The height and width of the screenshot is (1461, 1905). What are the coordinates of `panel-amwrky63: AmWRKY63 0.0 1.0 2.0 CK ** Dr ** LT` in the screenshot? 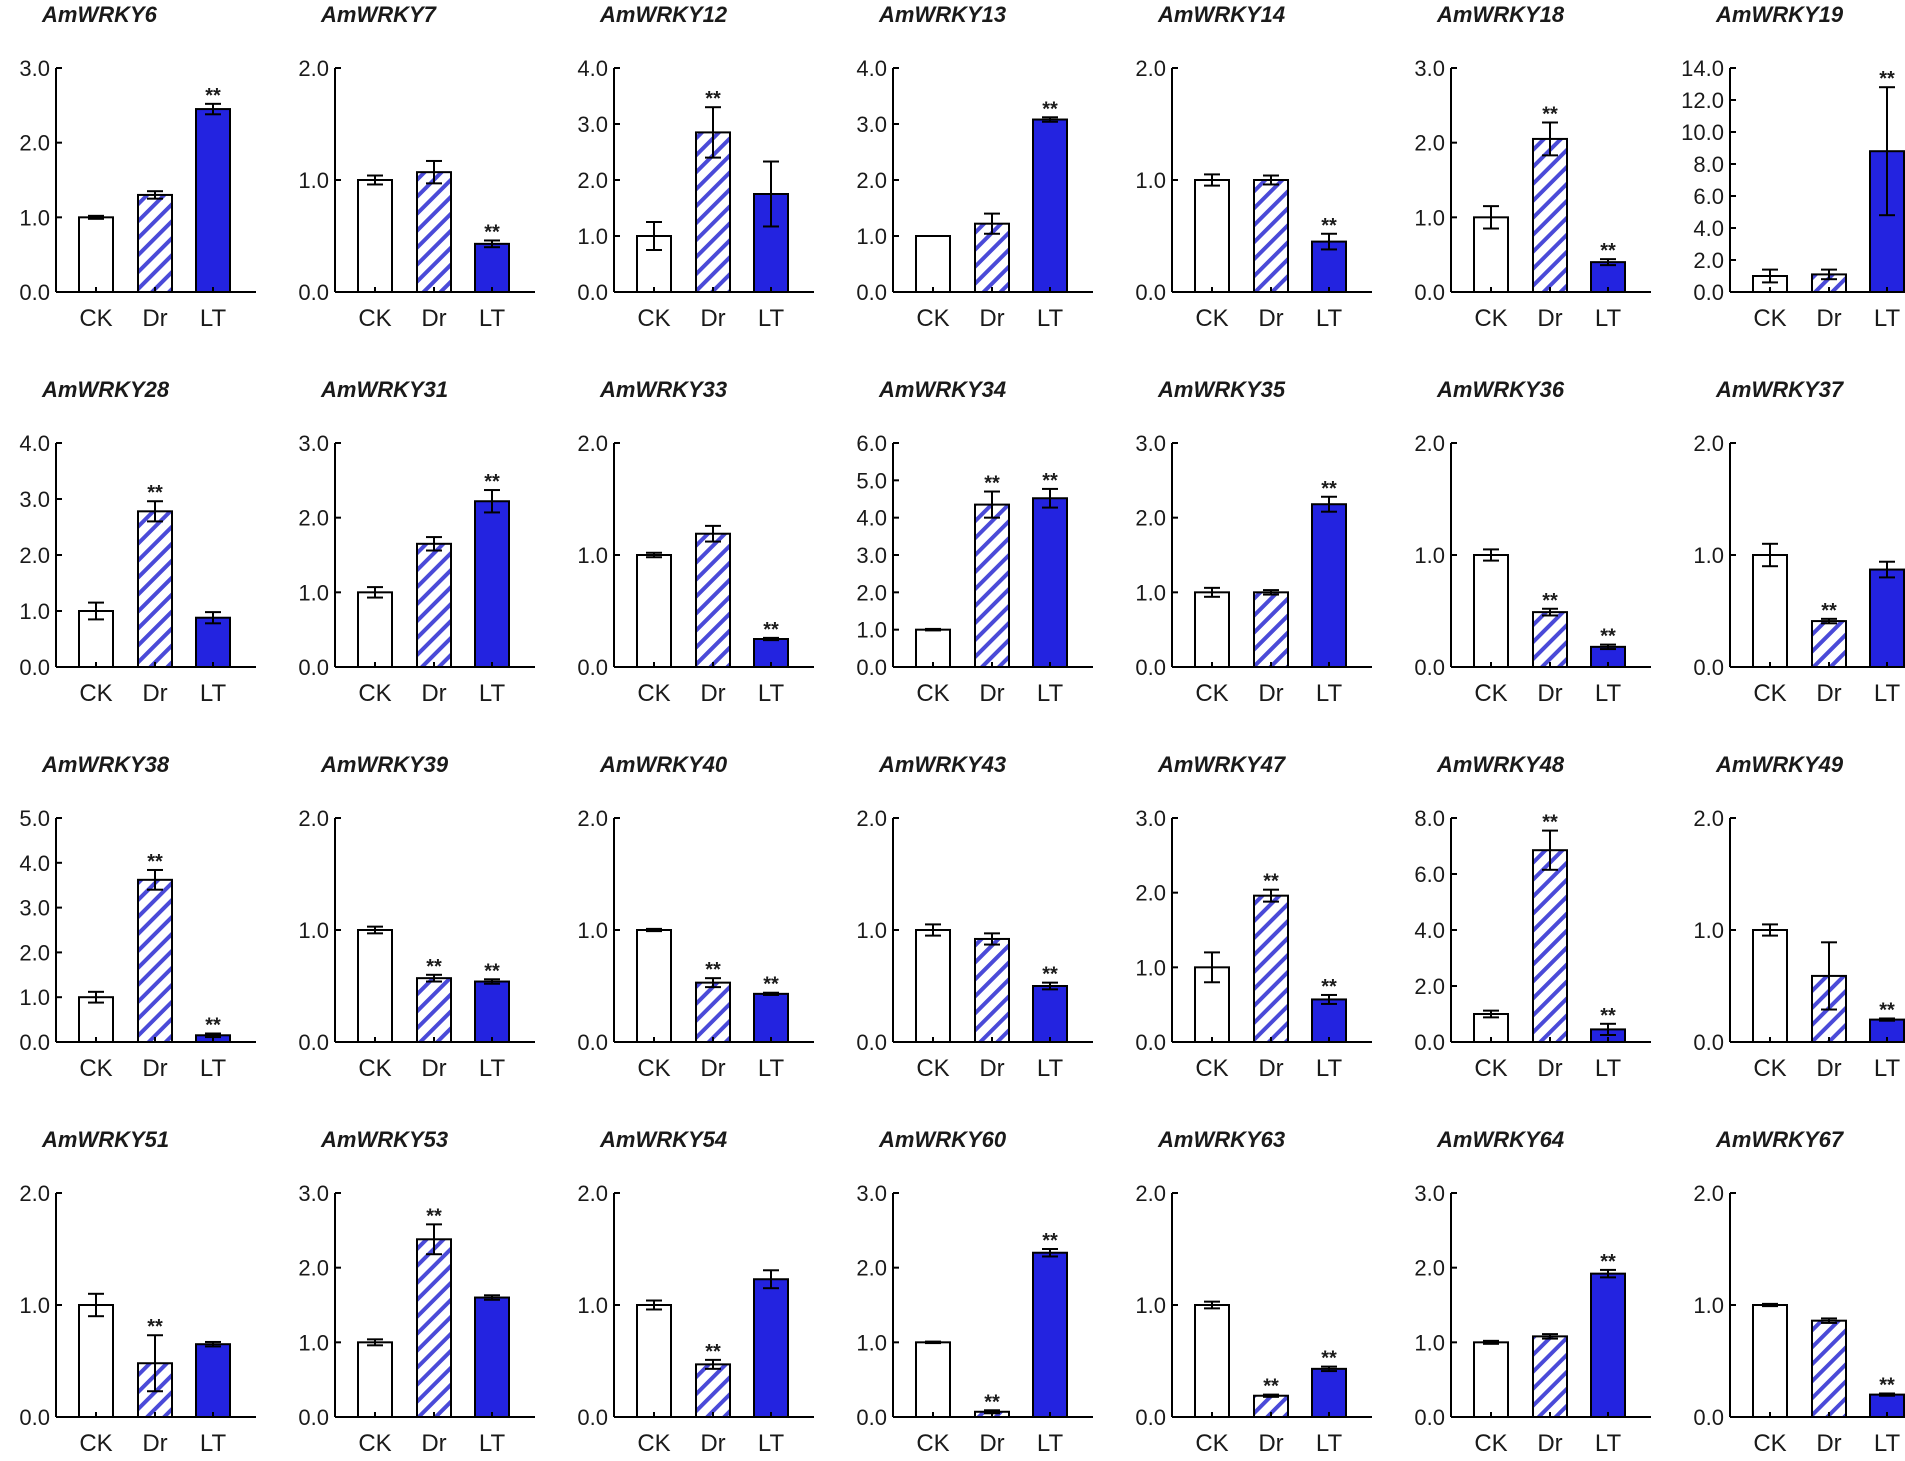 It's located at (1253, 1292).